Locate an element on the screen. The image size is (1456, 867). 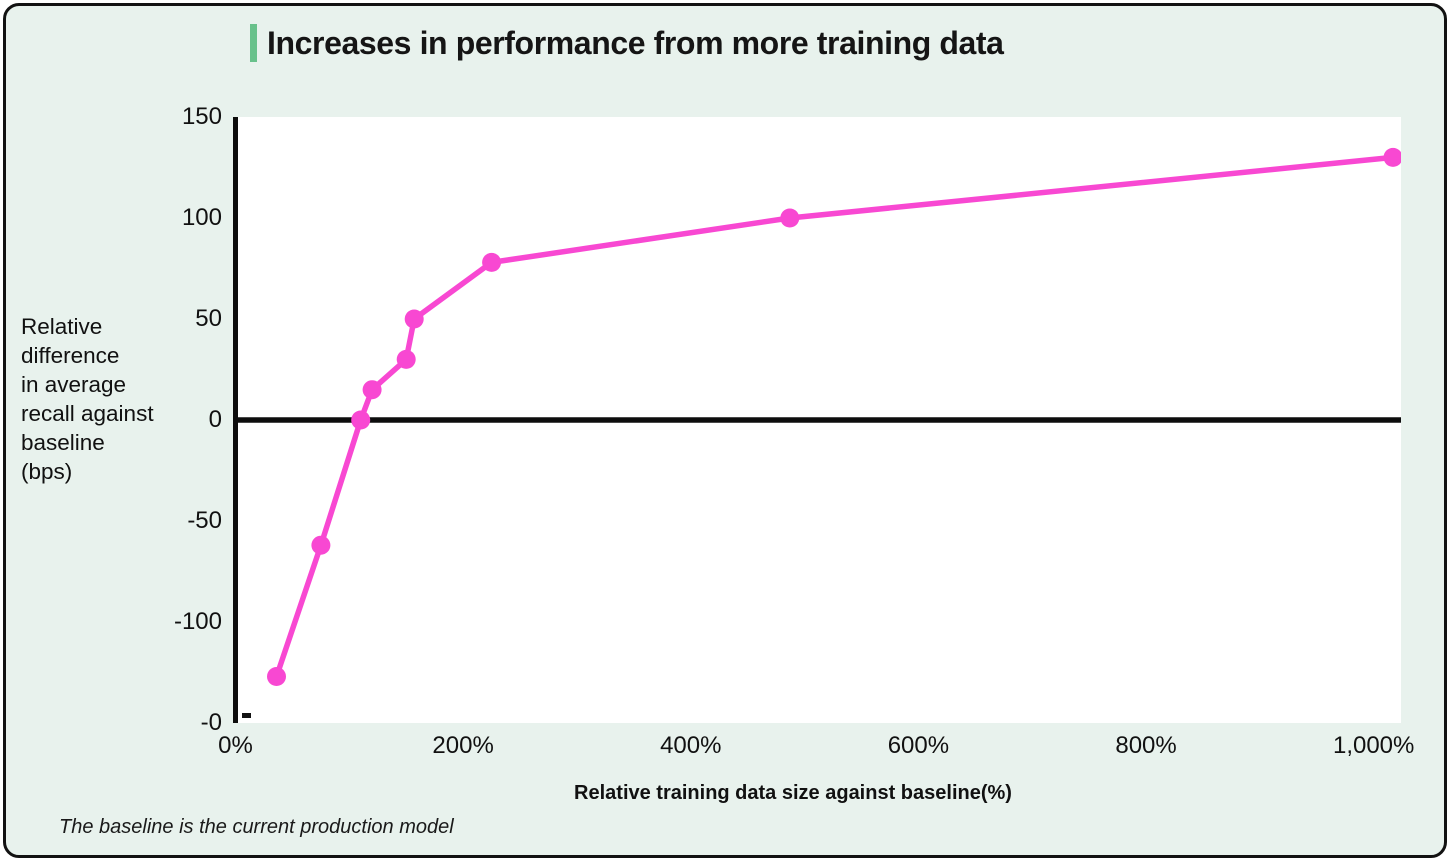
y-axis-label-line: recall against is located at coordinates (87, 413).